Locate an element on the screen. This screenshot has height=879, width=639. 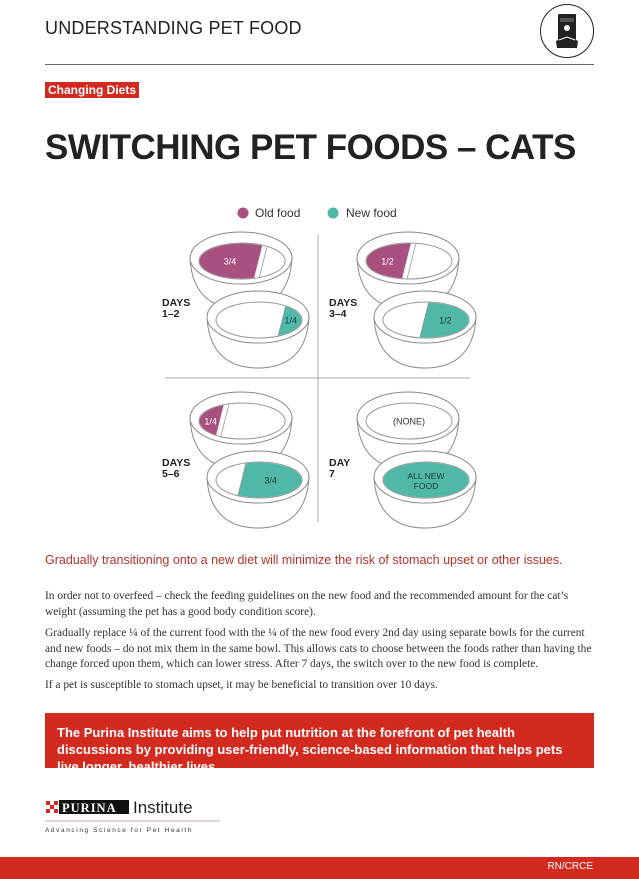
legend-old-label: Old food is located at coordinates (277, 213).